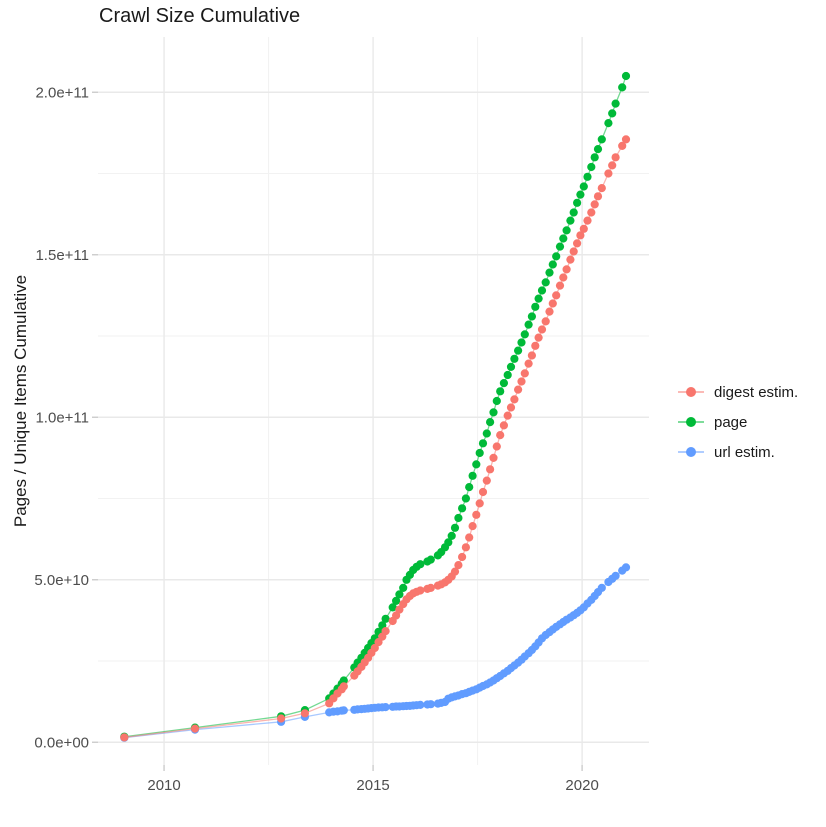 The height and width of the screenshot is (827, 826). Describe the element at coordinates (20, 401) in the screenshot. I see `y-axis-title: Pages / Unique Items Cumulative` at that location.